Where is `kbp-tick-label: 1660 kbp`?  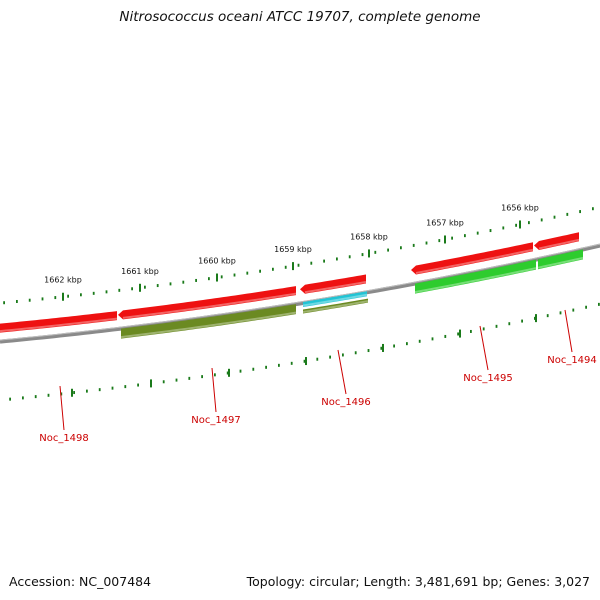 kbp-tick-label: 1660 kbp is located at coordinates (217, 261).